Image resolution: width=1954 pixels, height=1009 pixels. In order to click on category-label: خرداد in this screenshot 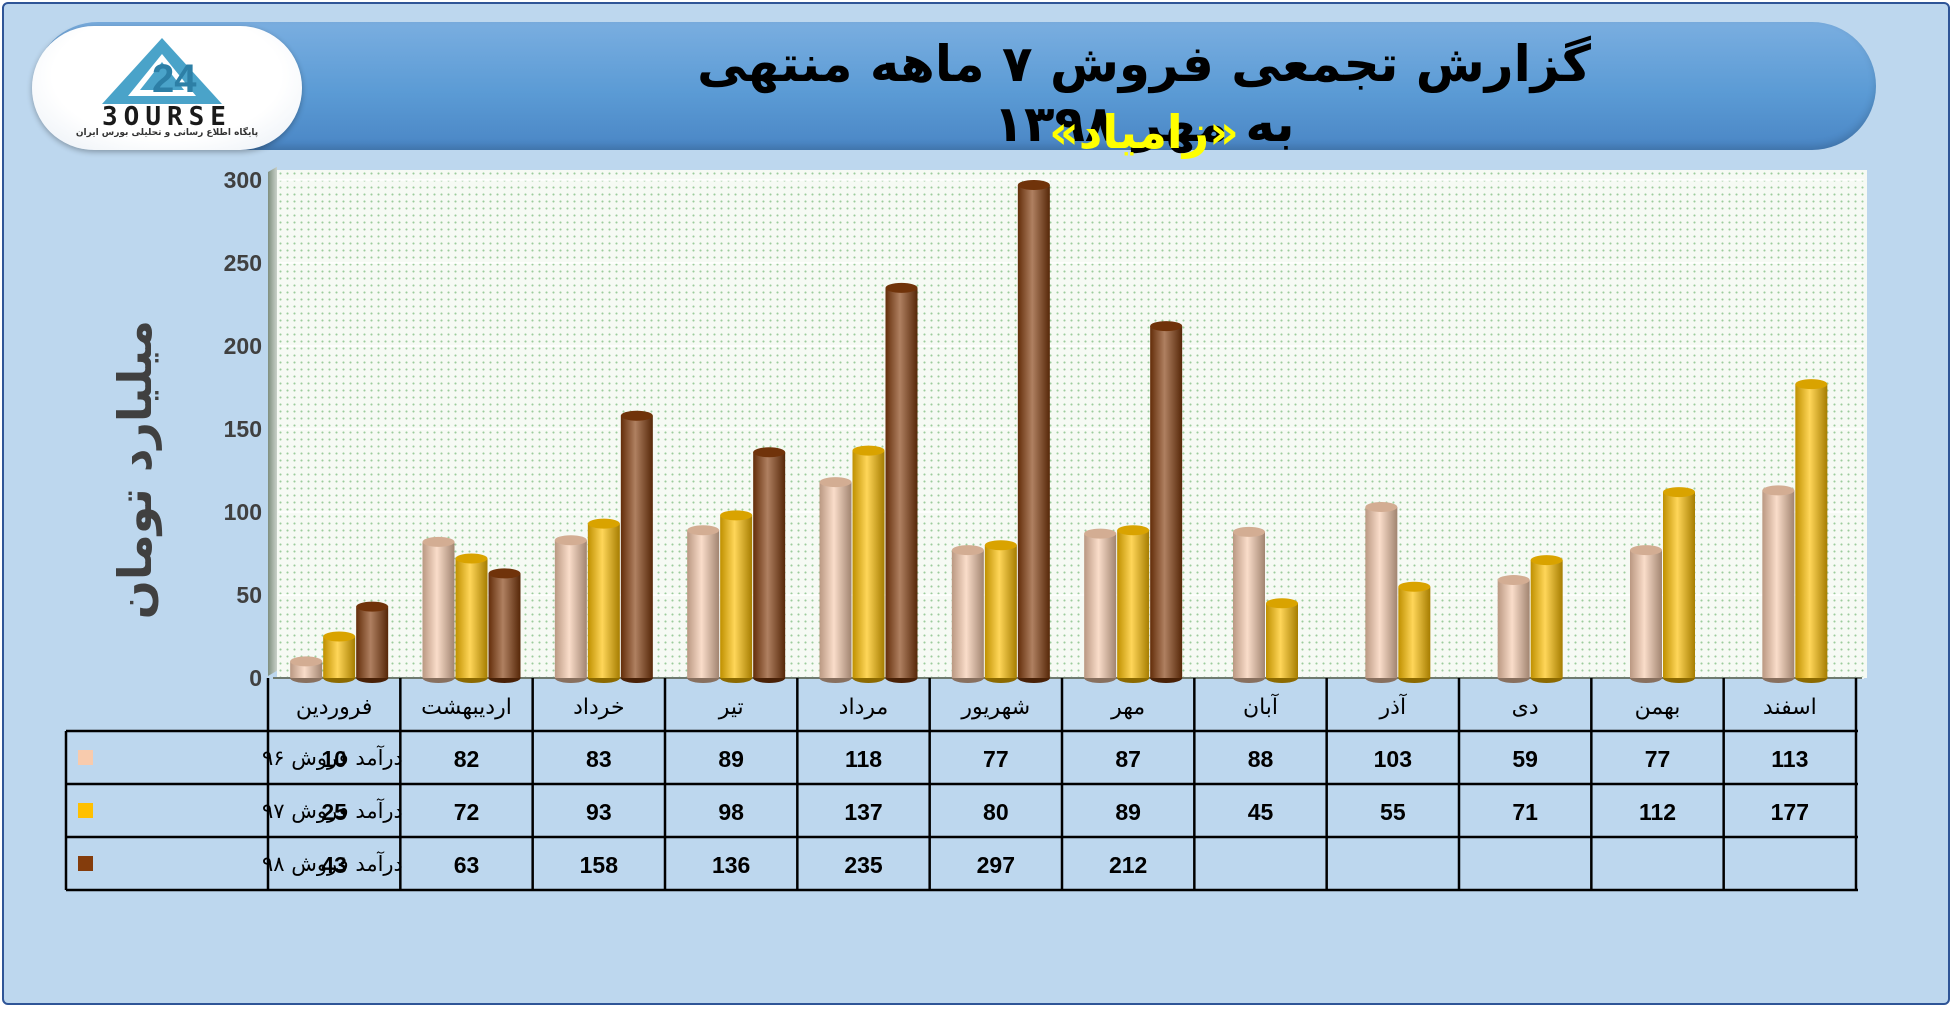, I will do `click(598, 707)`.